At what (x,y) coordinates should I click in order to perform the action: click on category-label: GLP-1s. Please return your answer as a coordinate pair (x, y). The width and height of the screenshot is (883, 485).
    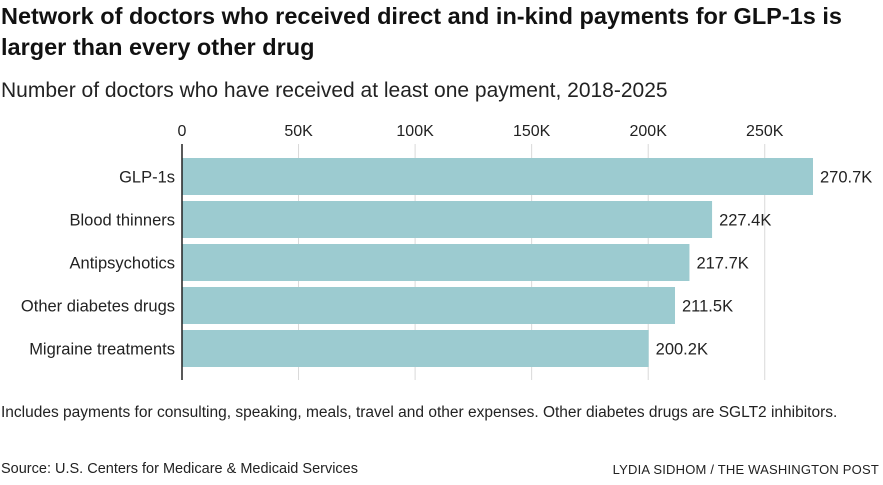
    Looking at the image, I should click on (147, 178).